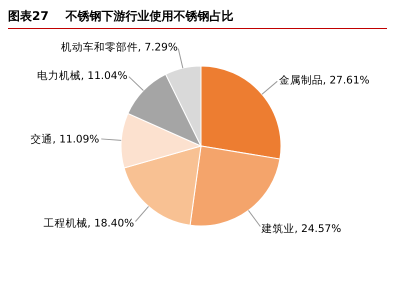 This screenshot has width=395, height=292. I want to click on slice-label: 机动车和零部件, 7.29%, so click(119, 47).